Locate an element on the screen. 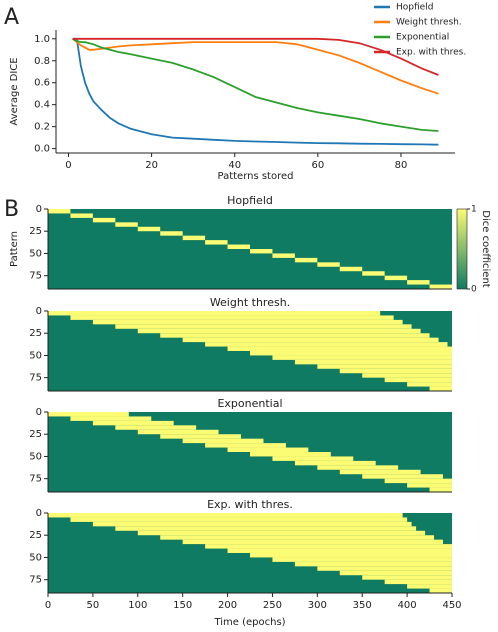  colorbar-label: Dice coefficient is located at coordinates (485, 249).